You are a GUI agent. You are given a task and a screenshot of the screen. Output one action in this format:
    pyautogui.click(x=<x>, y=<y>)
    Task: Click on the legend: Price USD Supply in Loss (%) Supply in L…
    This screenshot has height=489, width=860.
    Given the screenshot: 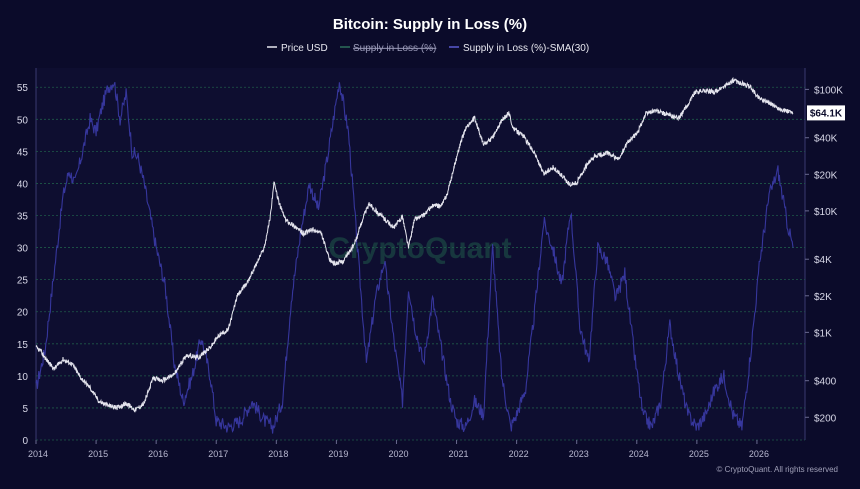 What is the action you would take?
    pyautogui.click(x=428, y=48)
    